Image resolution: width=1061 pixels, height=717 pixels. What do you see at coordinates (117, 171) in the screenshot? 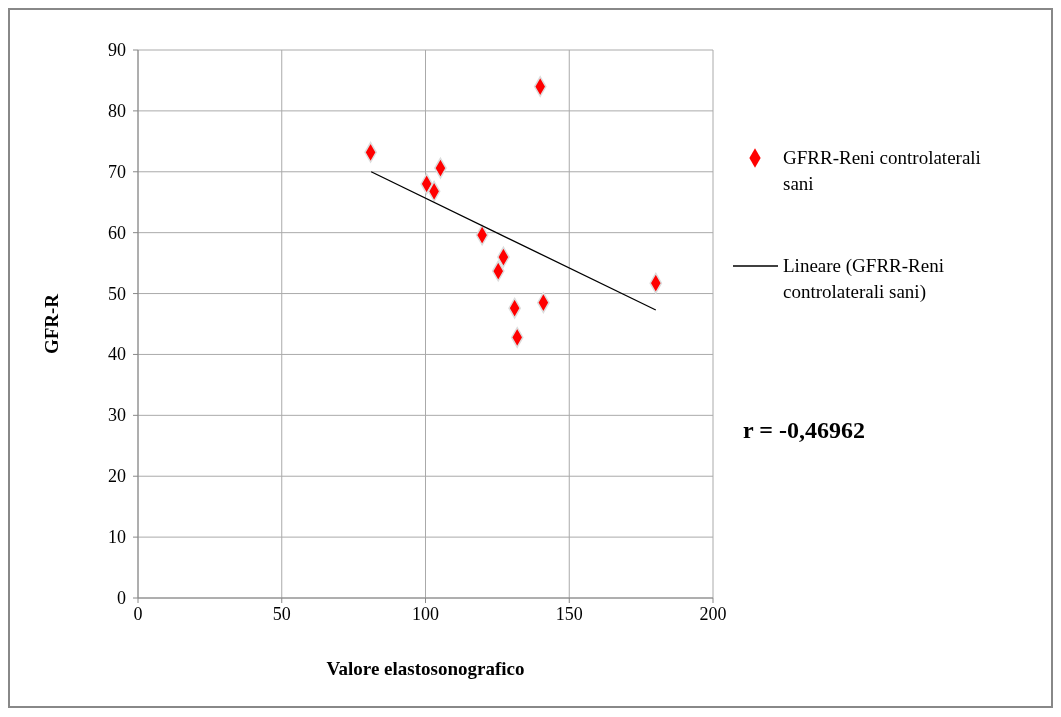
I see `y-tick-label: 70` at bounding box center [117, 171].